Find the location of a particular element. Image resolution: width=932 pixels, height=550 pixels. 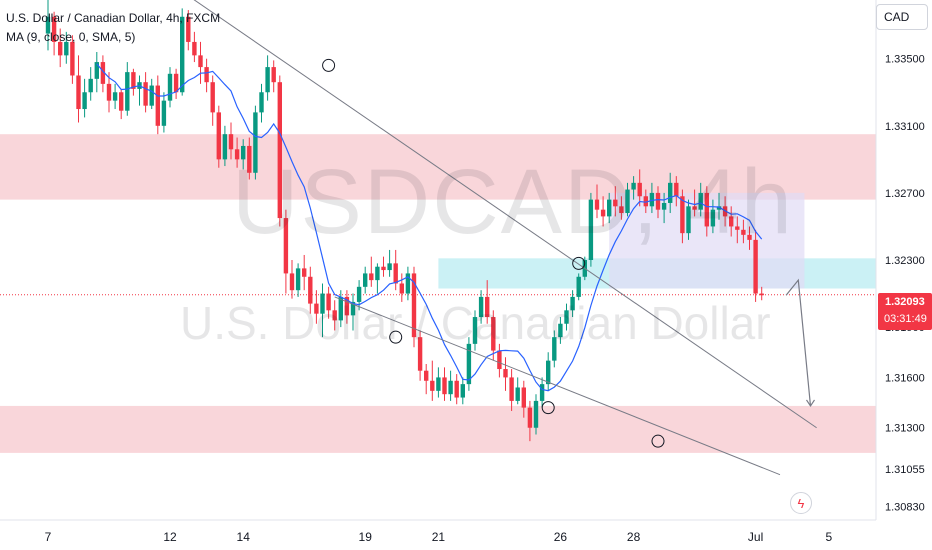

chart-title: U.S. Dollar / Canadian Dollar, 4h, FXCM is located at coordinates (113, 18).